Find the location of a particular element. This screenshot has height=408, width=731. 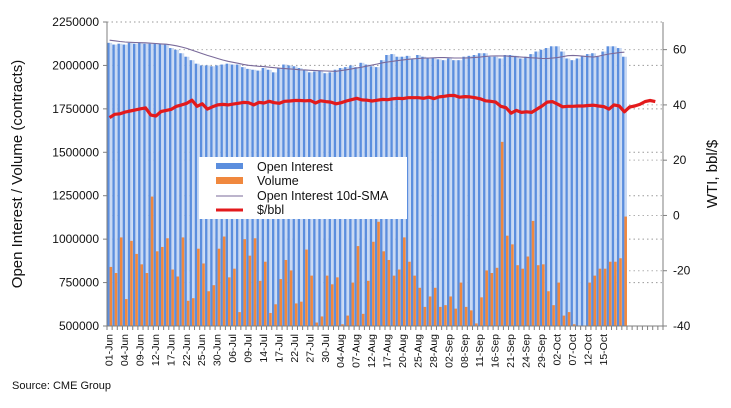

x-tick-label: 04-Jun is located at coordinates (125, 350).